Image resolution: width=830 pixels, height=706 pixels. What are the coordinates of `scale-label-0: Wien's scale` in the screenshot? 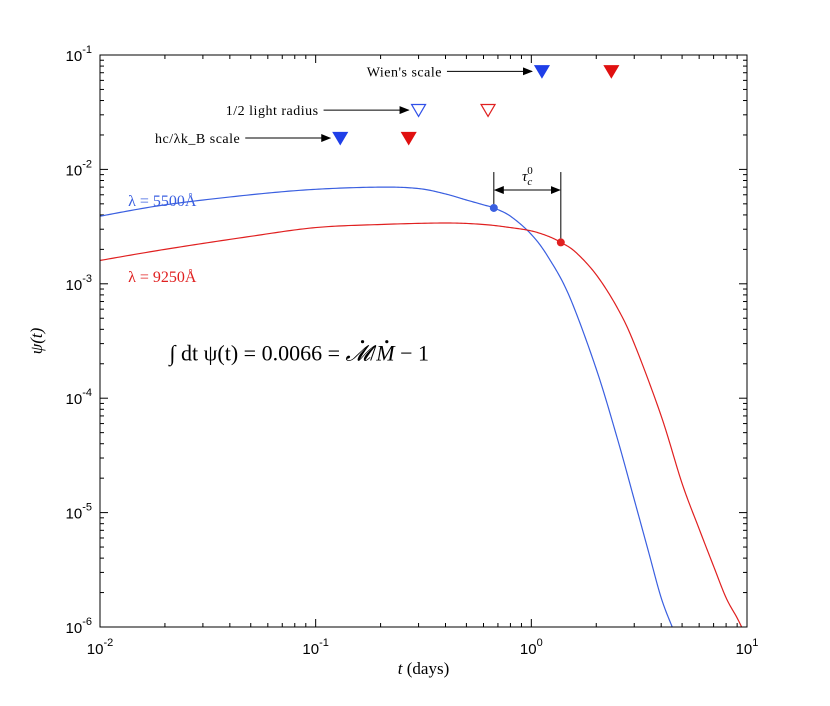 It's located at (404, 72).